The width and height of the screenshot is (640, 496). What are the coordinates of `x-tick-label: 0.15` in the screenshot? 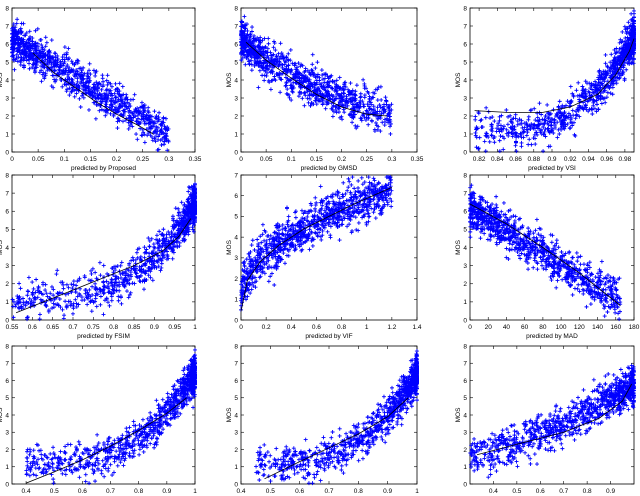 It's located at (316, 159).